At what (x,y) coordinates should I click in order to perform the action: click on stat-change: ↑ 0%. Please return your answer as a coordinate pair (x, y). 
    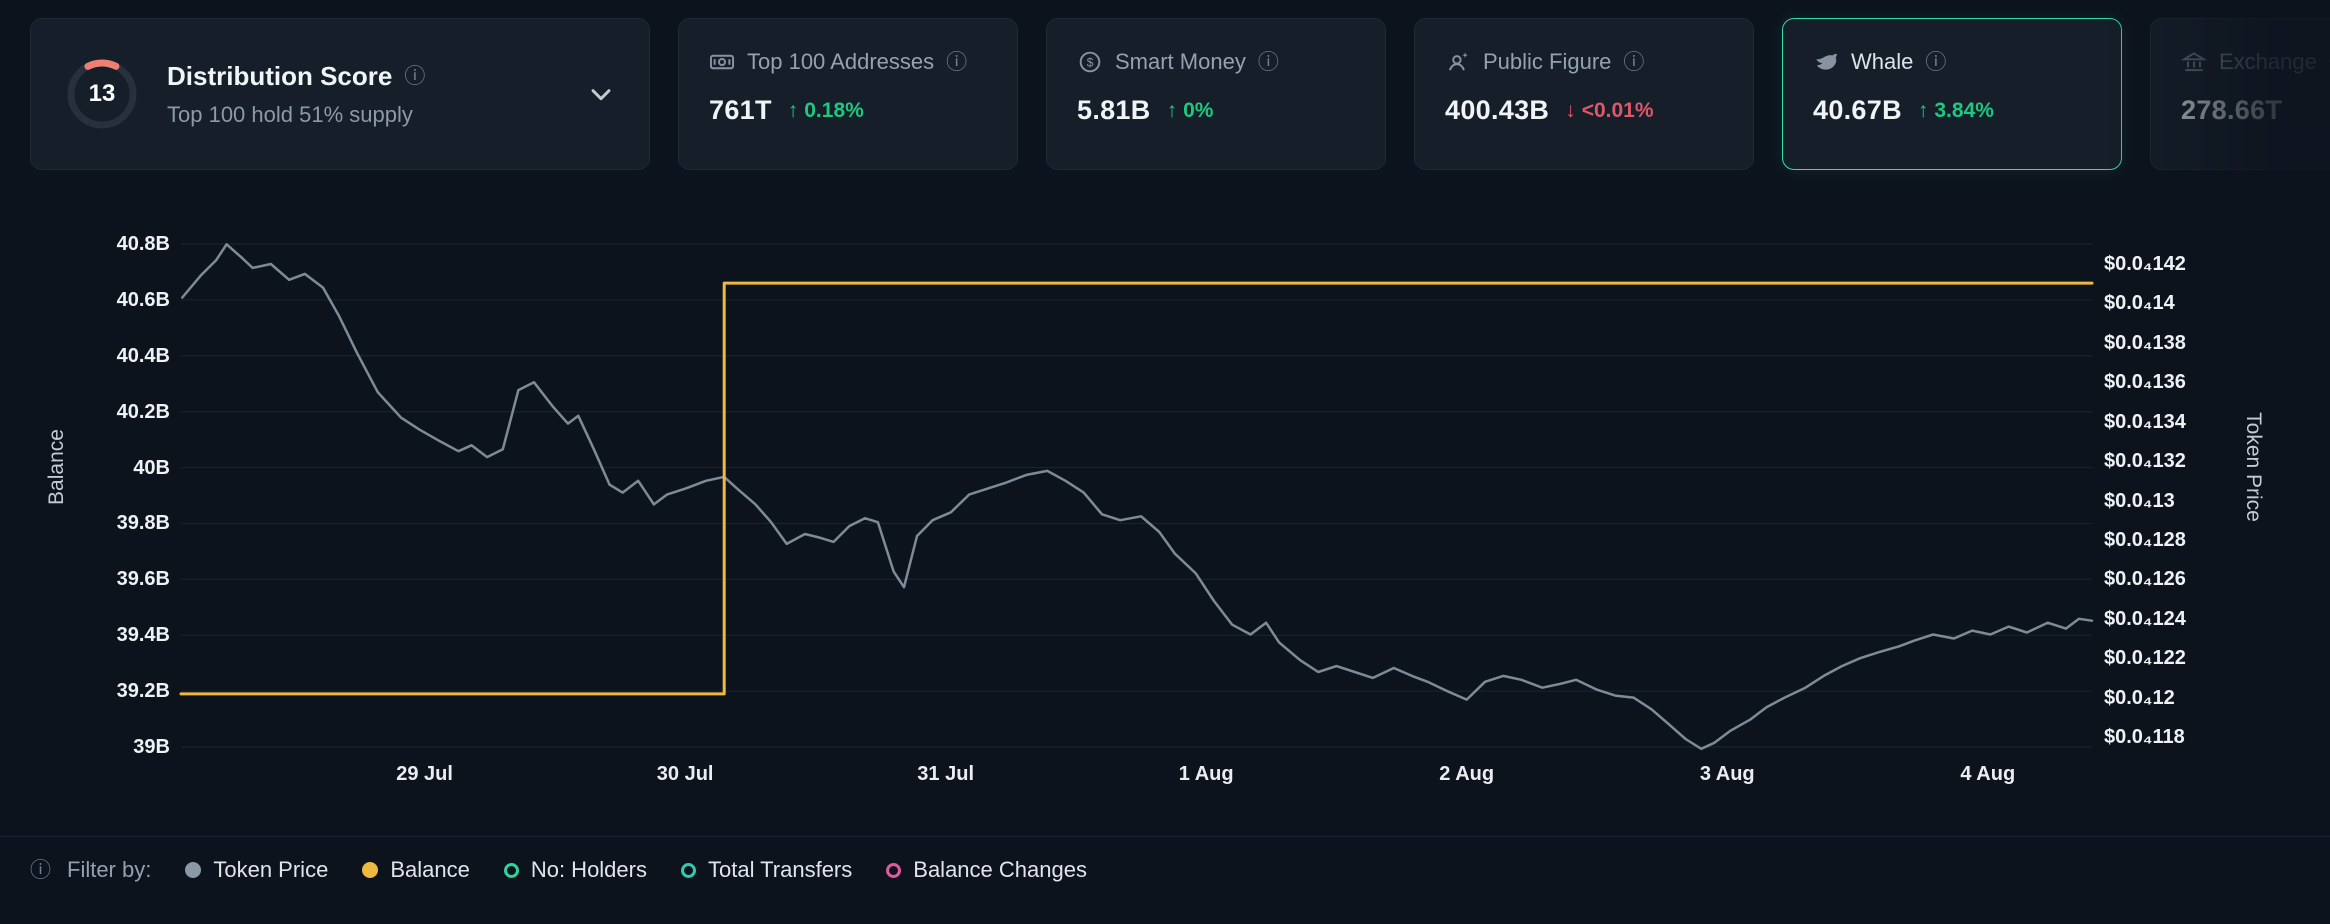
    Looking at the image, I should click on (1190, 111).